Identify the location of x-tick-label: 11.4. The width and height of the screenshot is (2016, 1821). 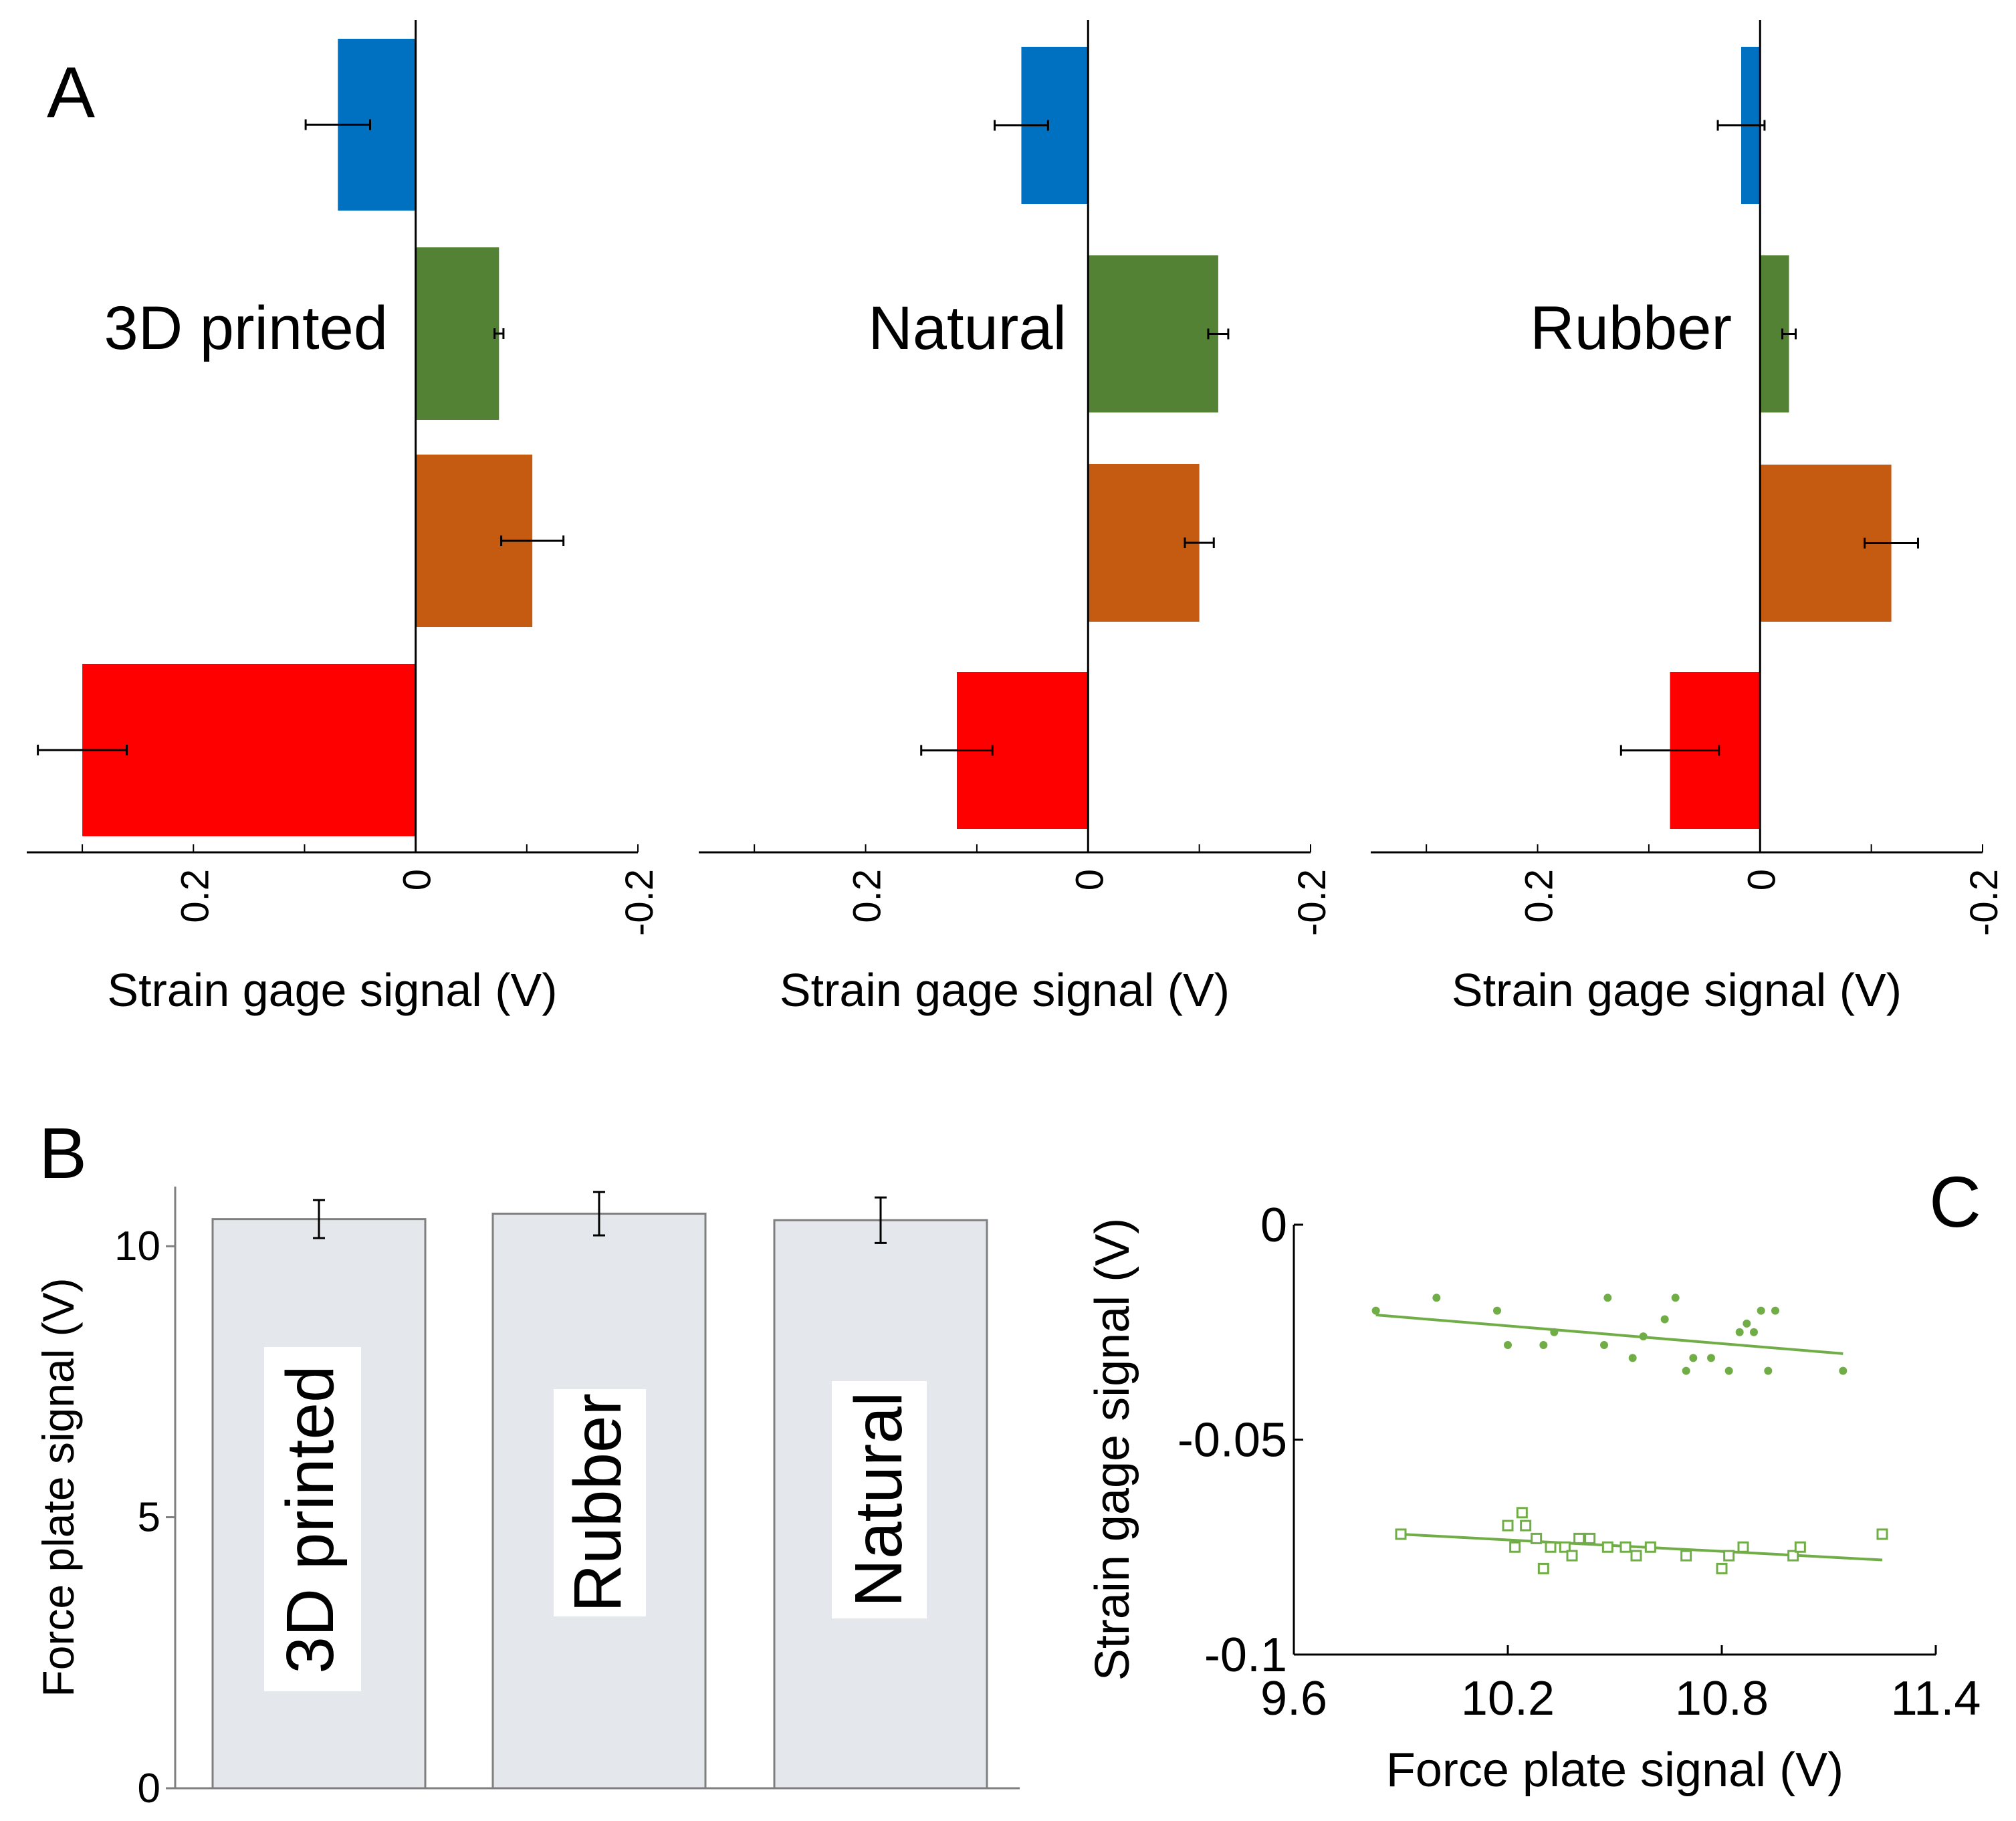
(1936, 1699).